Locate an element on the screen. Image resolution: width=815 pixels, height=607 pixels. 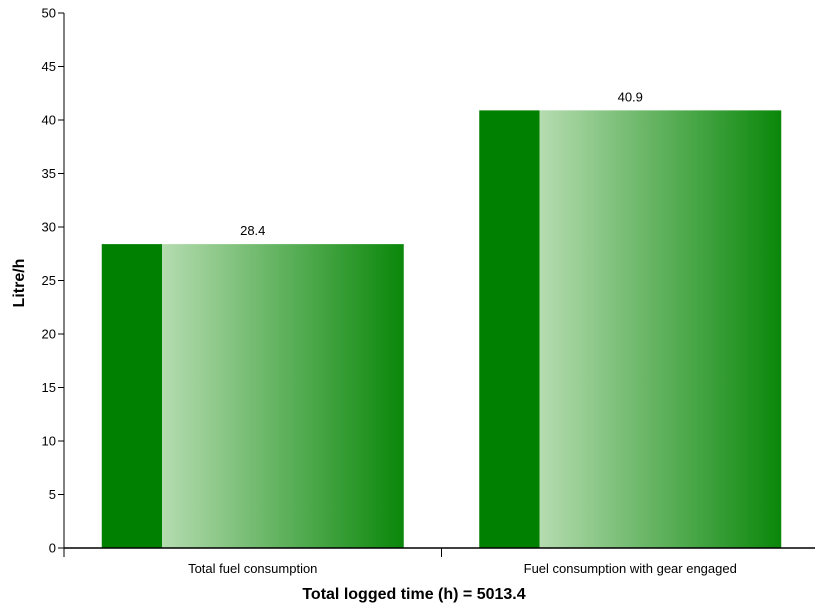
y-tick-label: 10 is located at coordinates (49, 441).